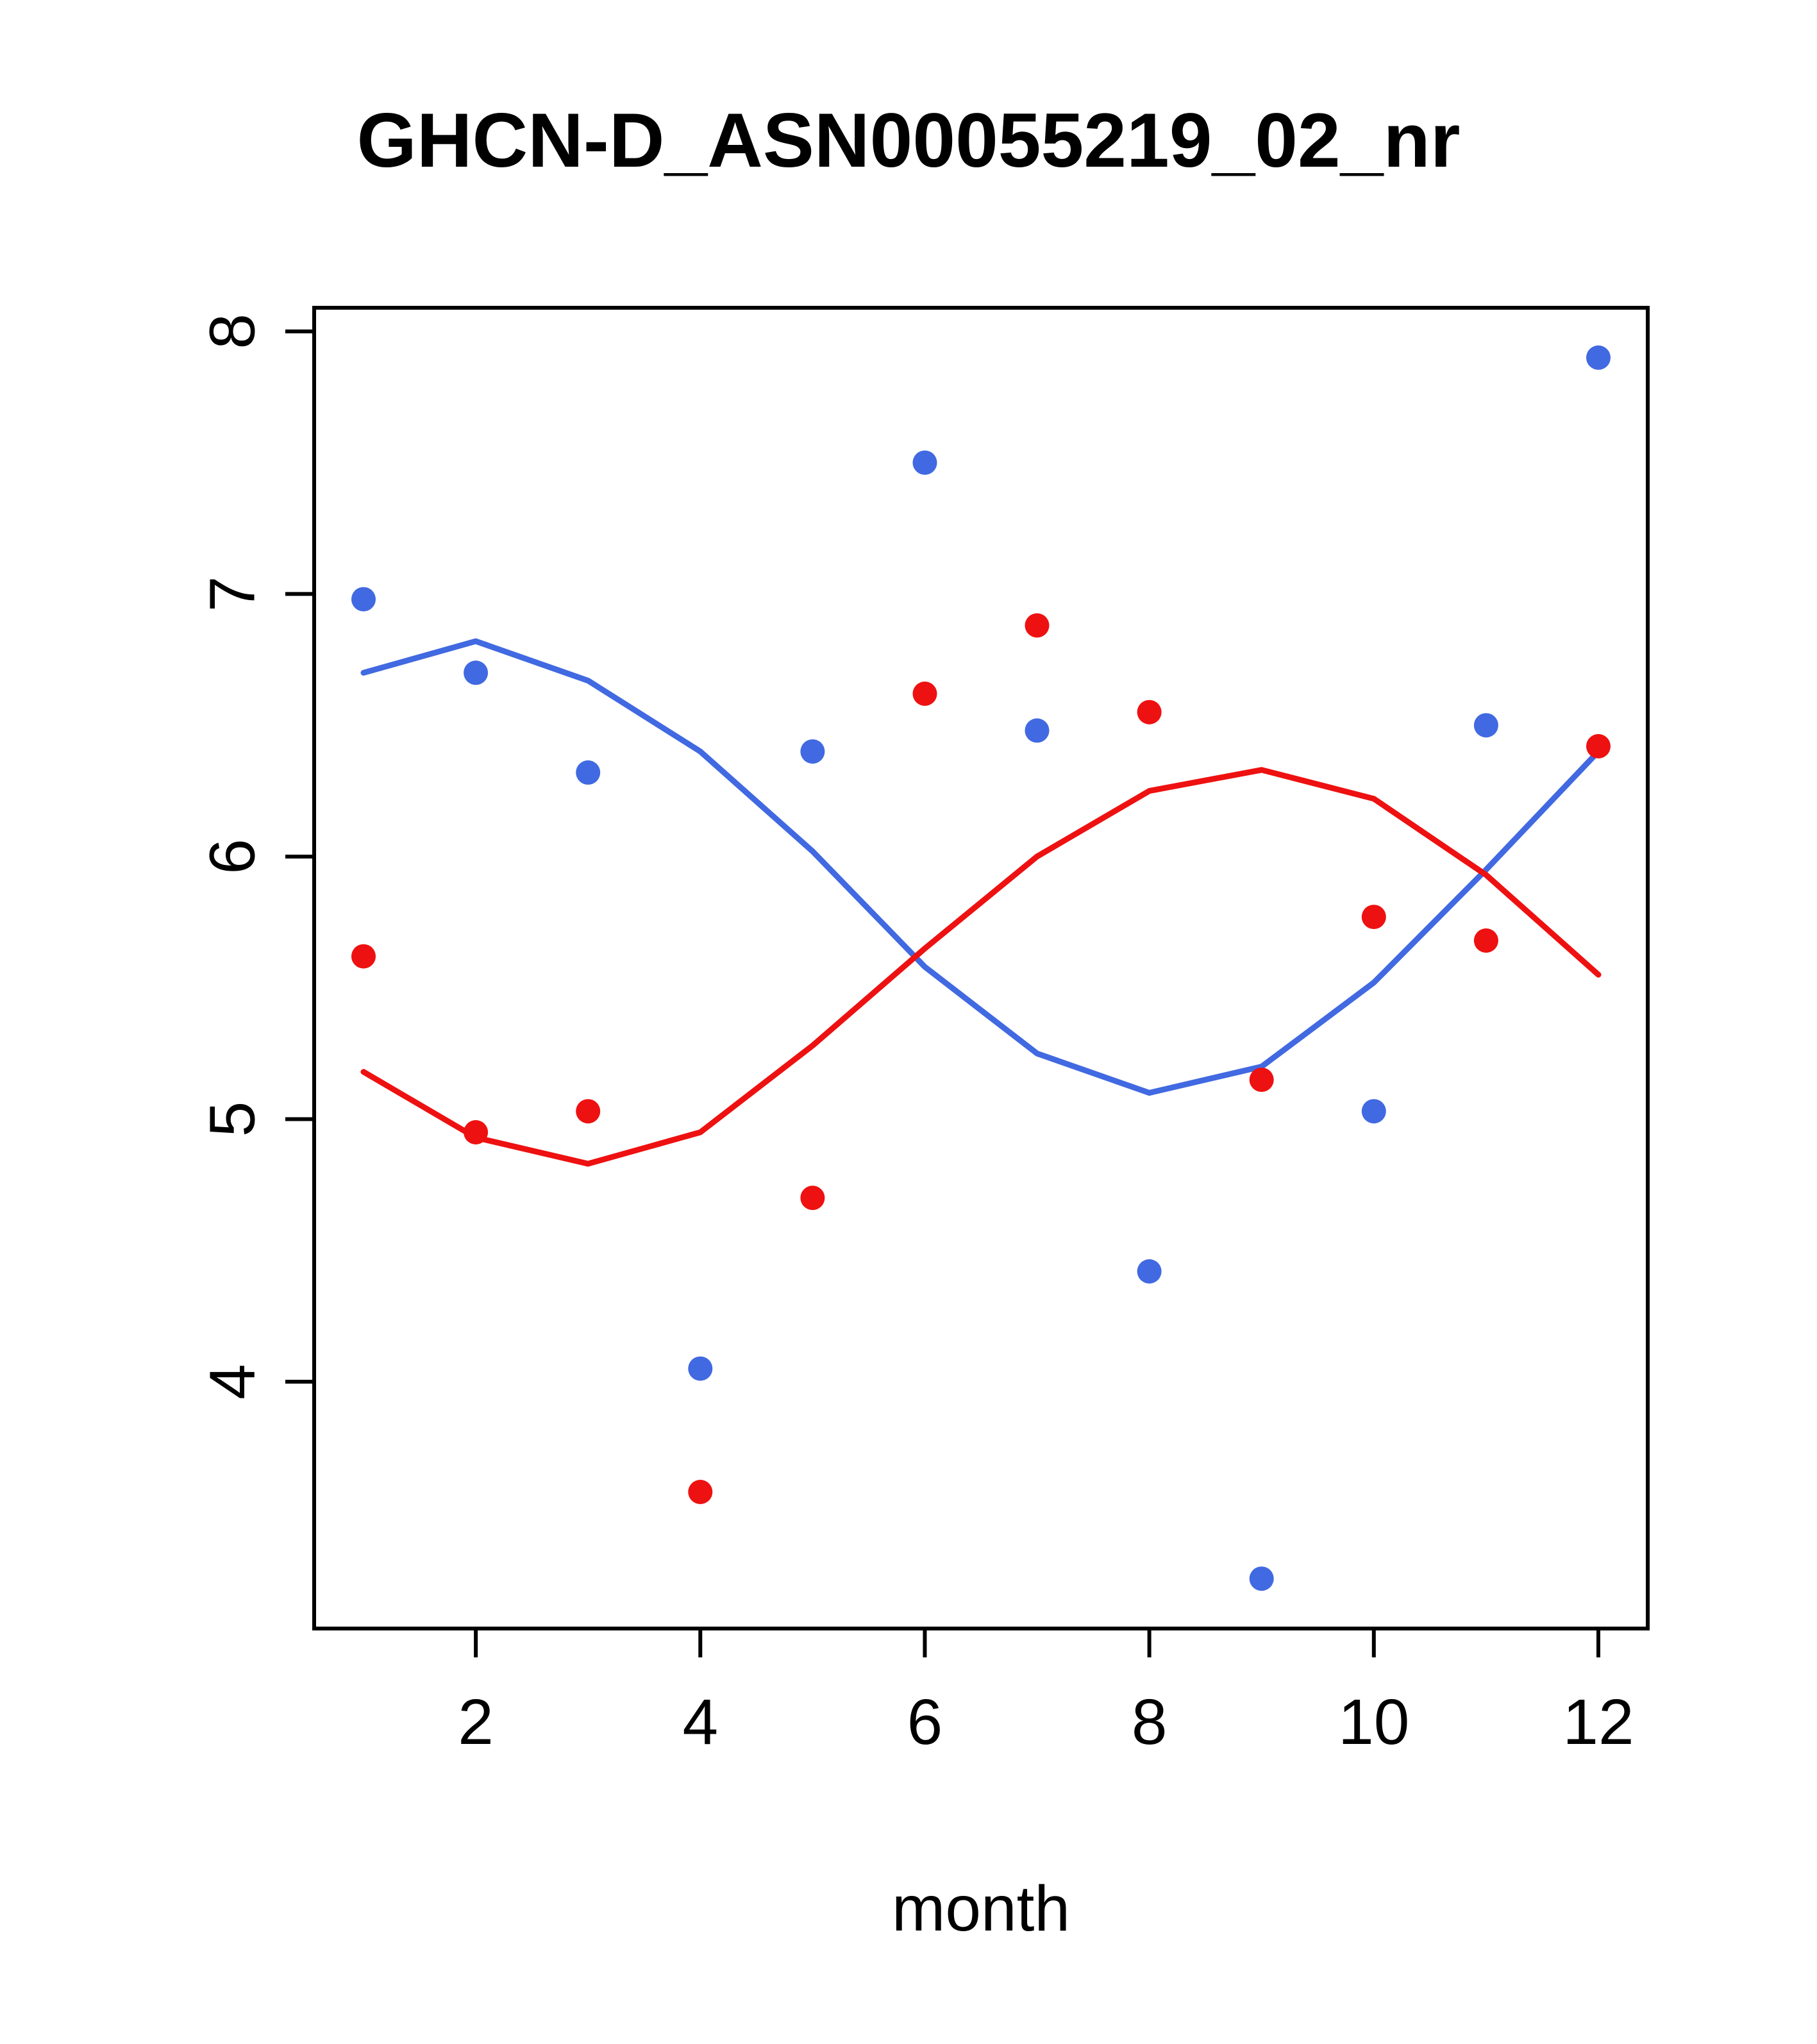 This screenshot has width=1817, height=2044. What do you see at coordinates (232, 857) in the screenshot?
I see `y-tick-label: 6` at bounding box center [232, 857].